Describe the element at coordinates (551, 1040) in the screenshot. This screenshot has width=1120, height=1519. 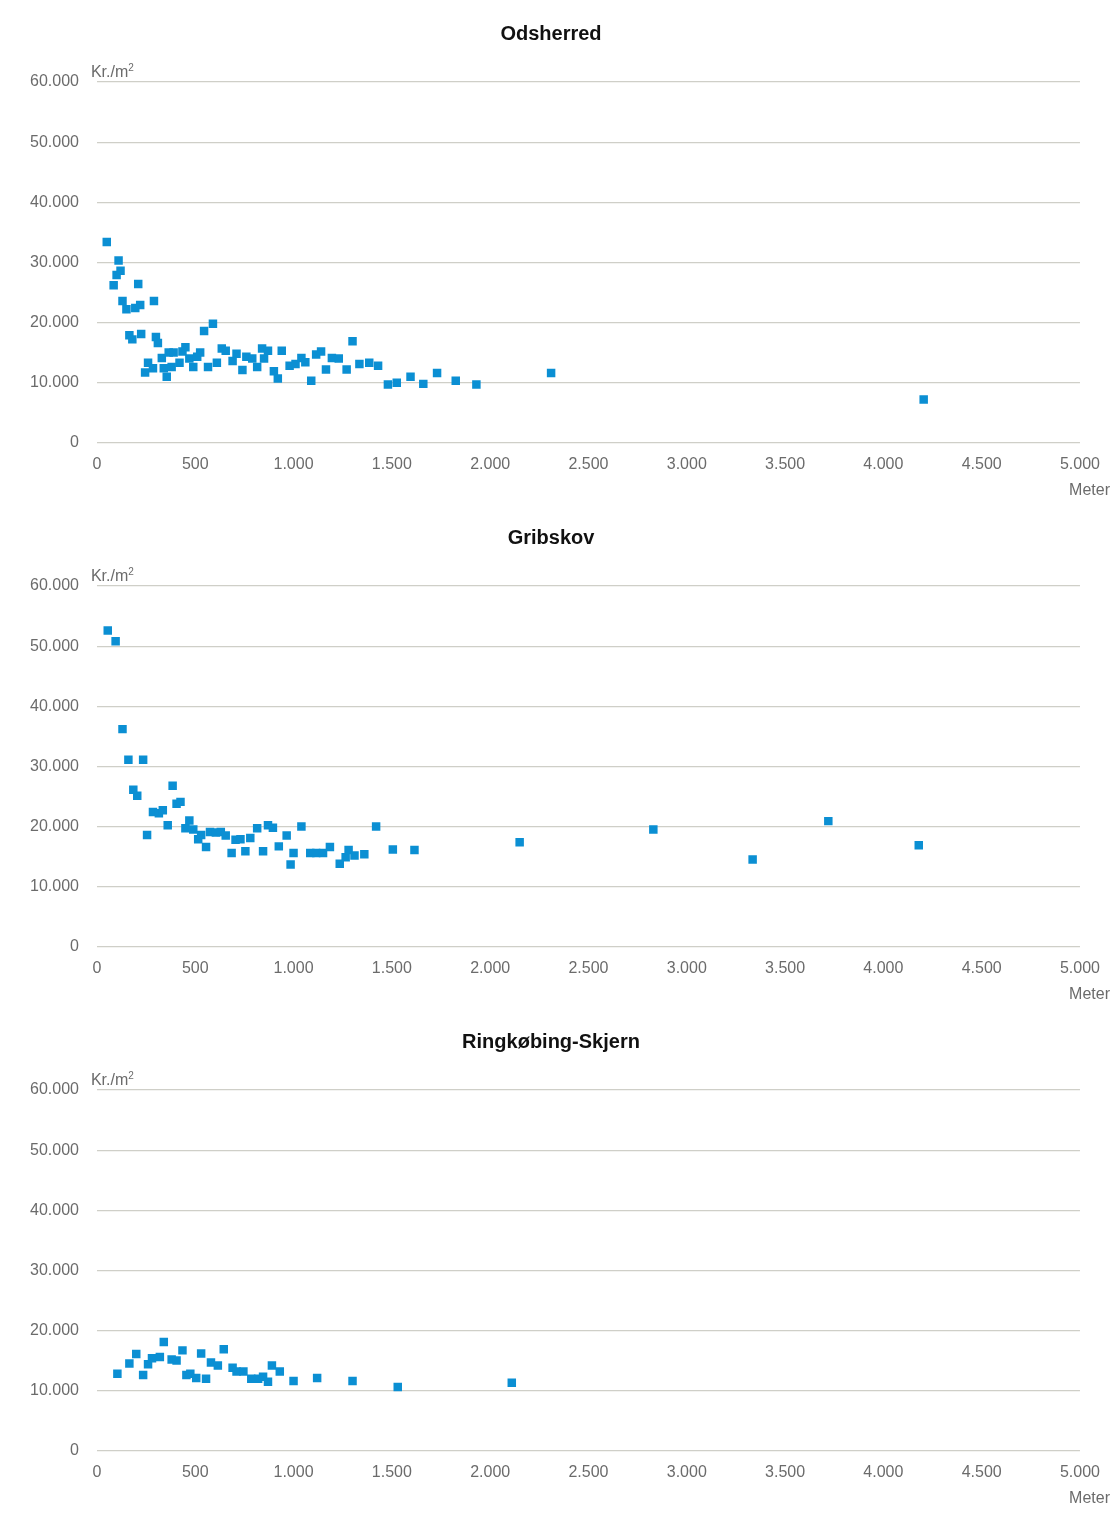
I see `chart-title: Ringkøbing-Skjern` at that location.